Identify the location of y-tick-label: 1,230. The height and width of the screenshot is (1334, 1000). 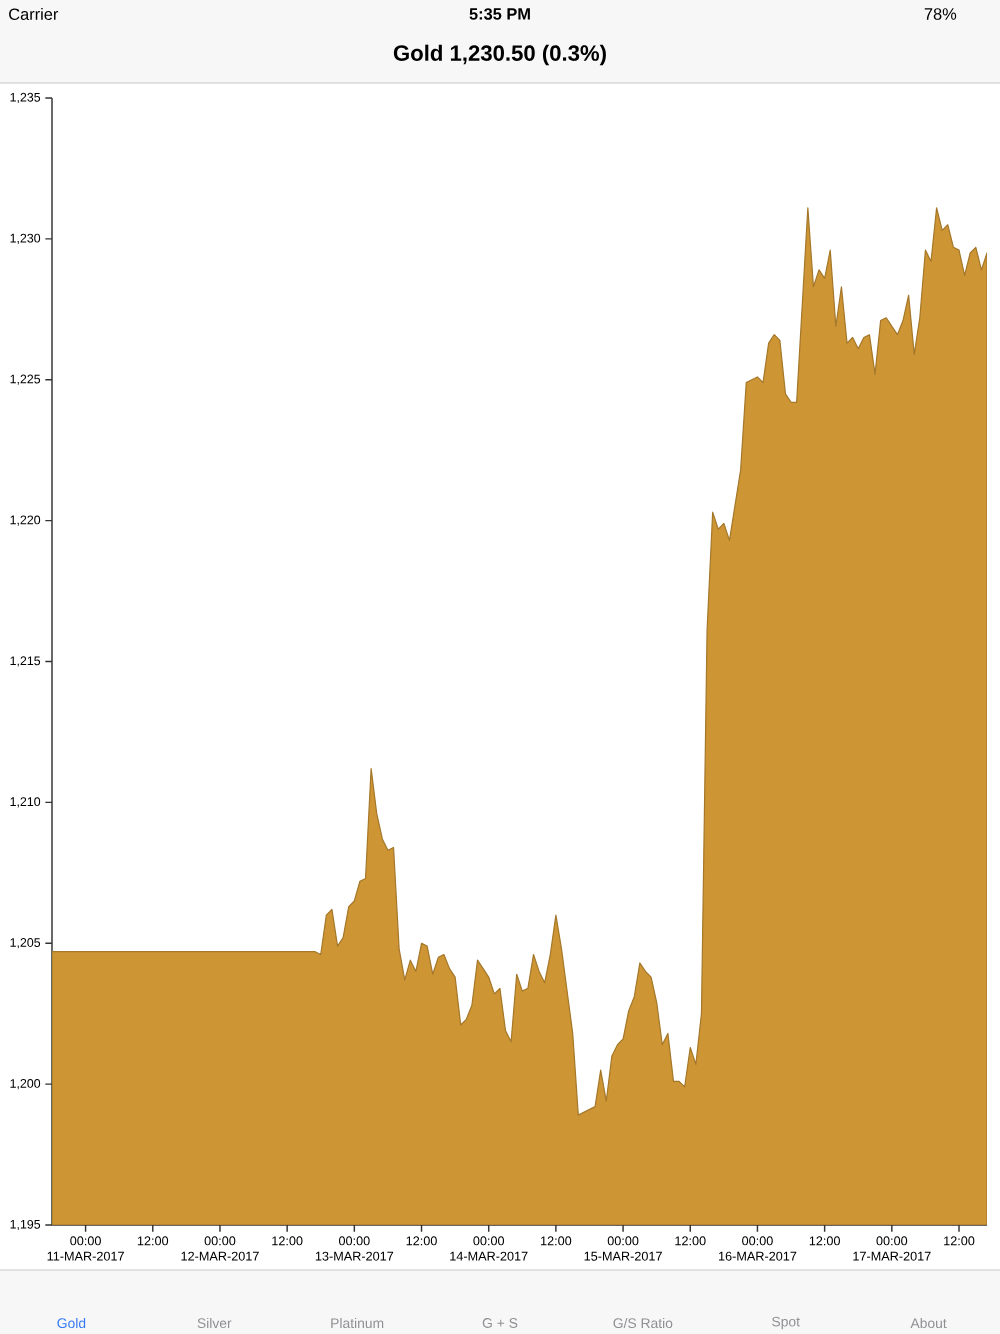
(25, 238).